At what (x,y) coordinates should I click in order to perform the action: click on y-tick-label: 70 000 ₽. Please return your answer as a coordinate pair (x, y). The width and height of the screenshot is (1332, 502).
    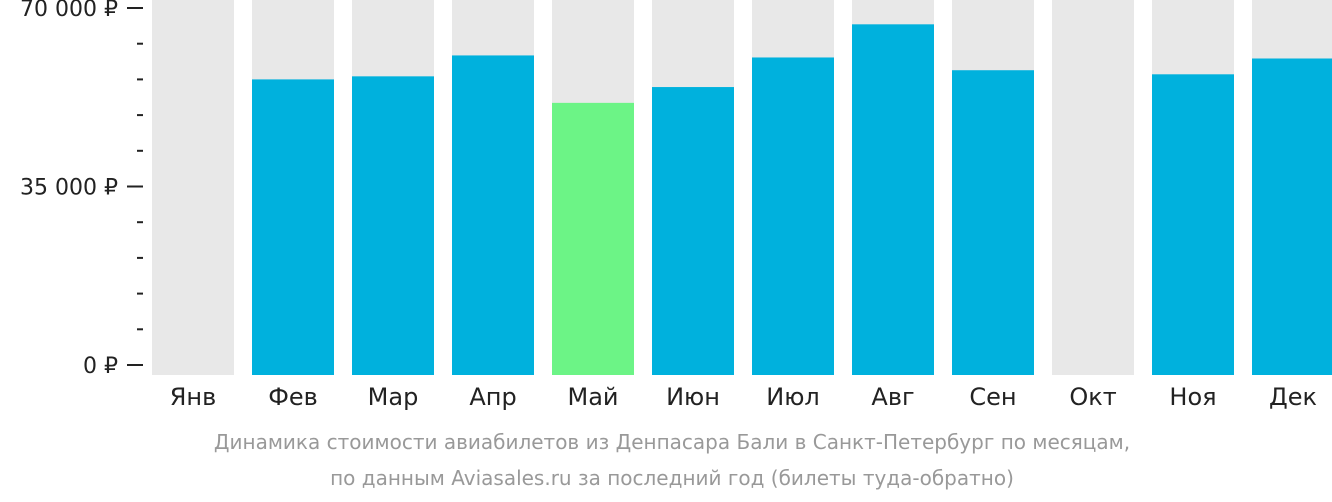
    Looking at the image, I should click on (69, 11).